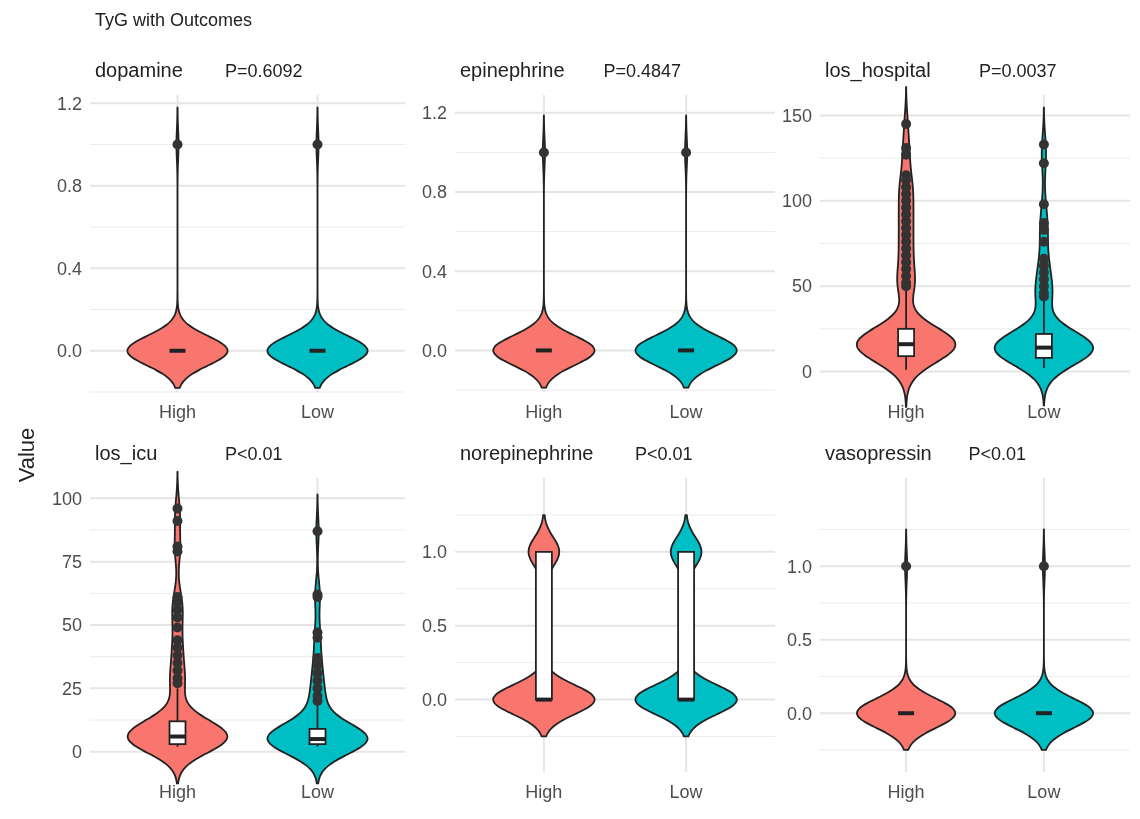  Describe the element at coordinates (878, 70) in the screenshot. I see `chart-title: los_hospital` at that location.